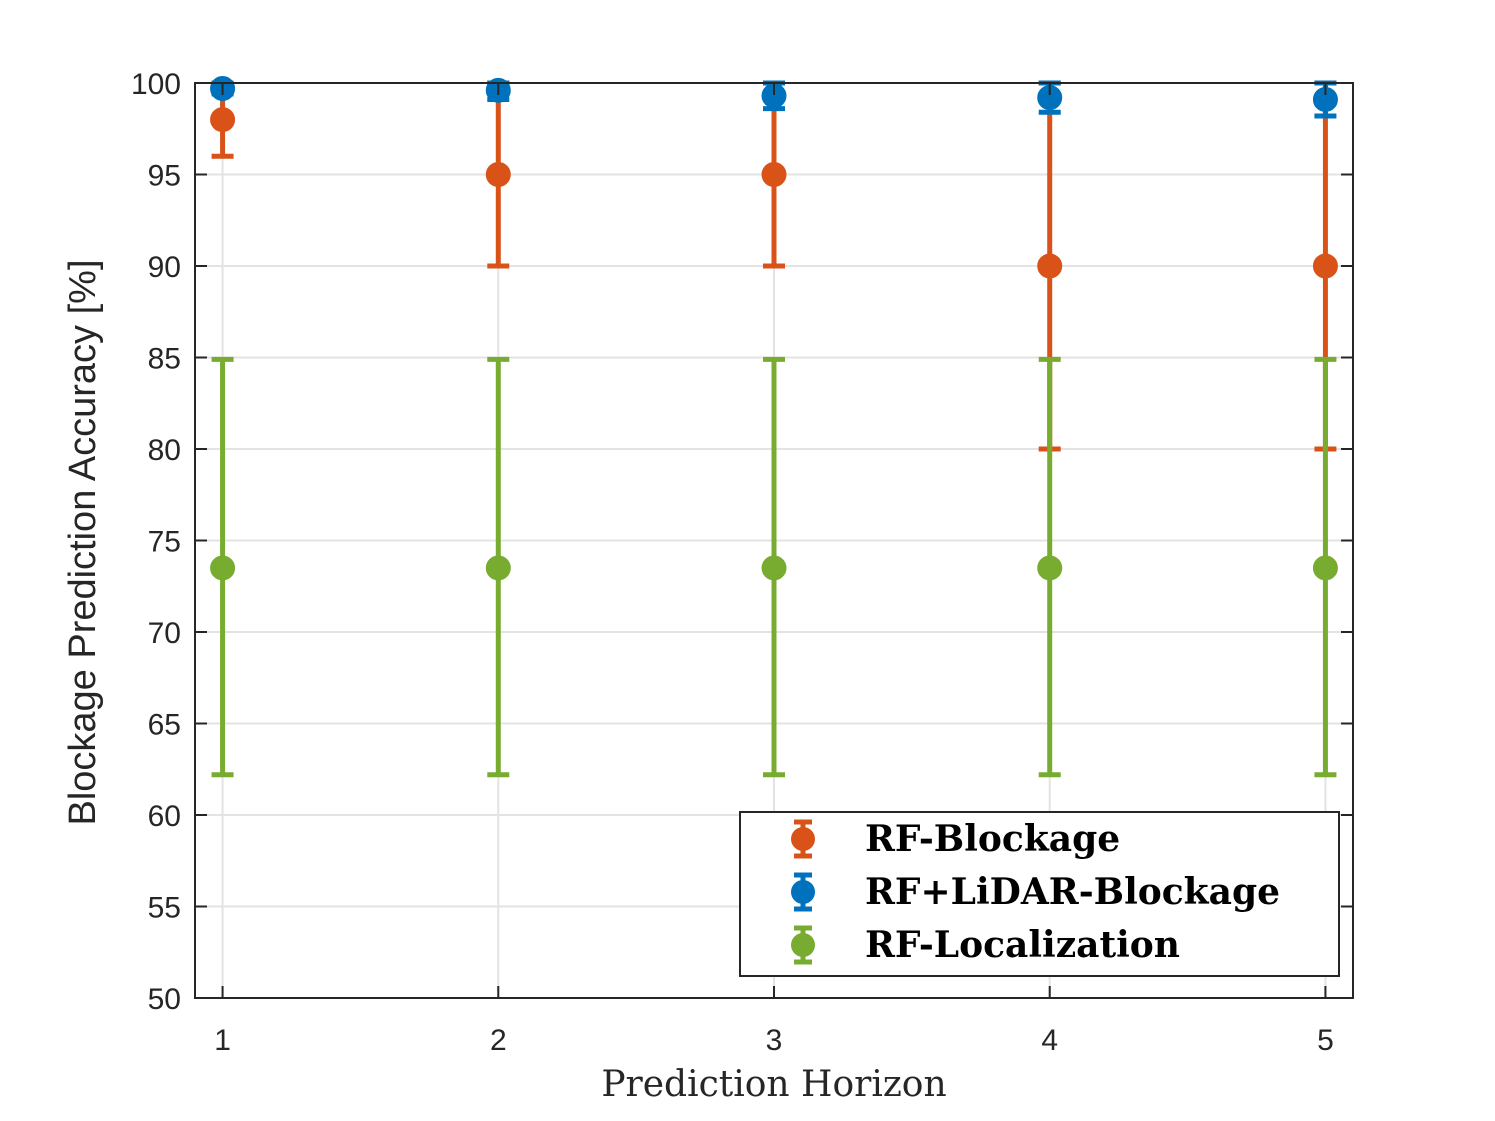  What do you see at coordinates (164, 176) in the screenshot?
I see `y-tick-label: 95` at bounding box center [164, 176].